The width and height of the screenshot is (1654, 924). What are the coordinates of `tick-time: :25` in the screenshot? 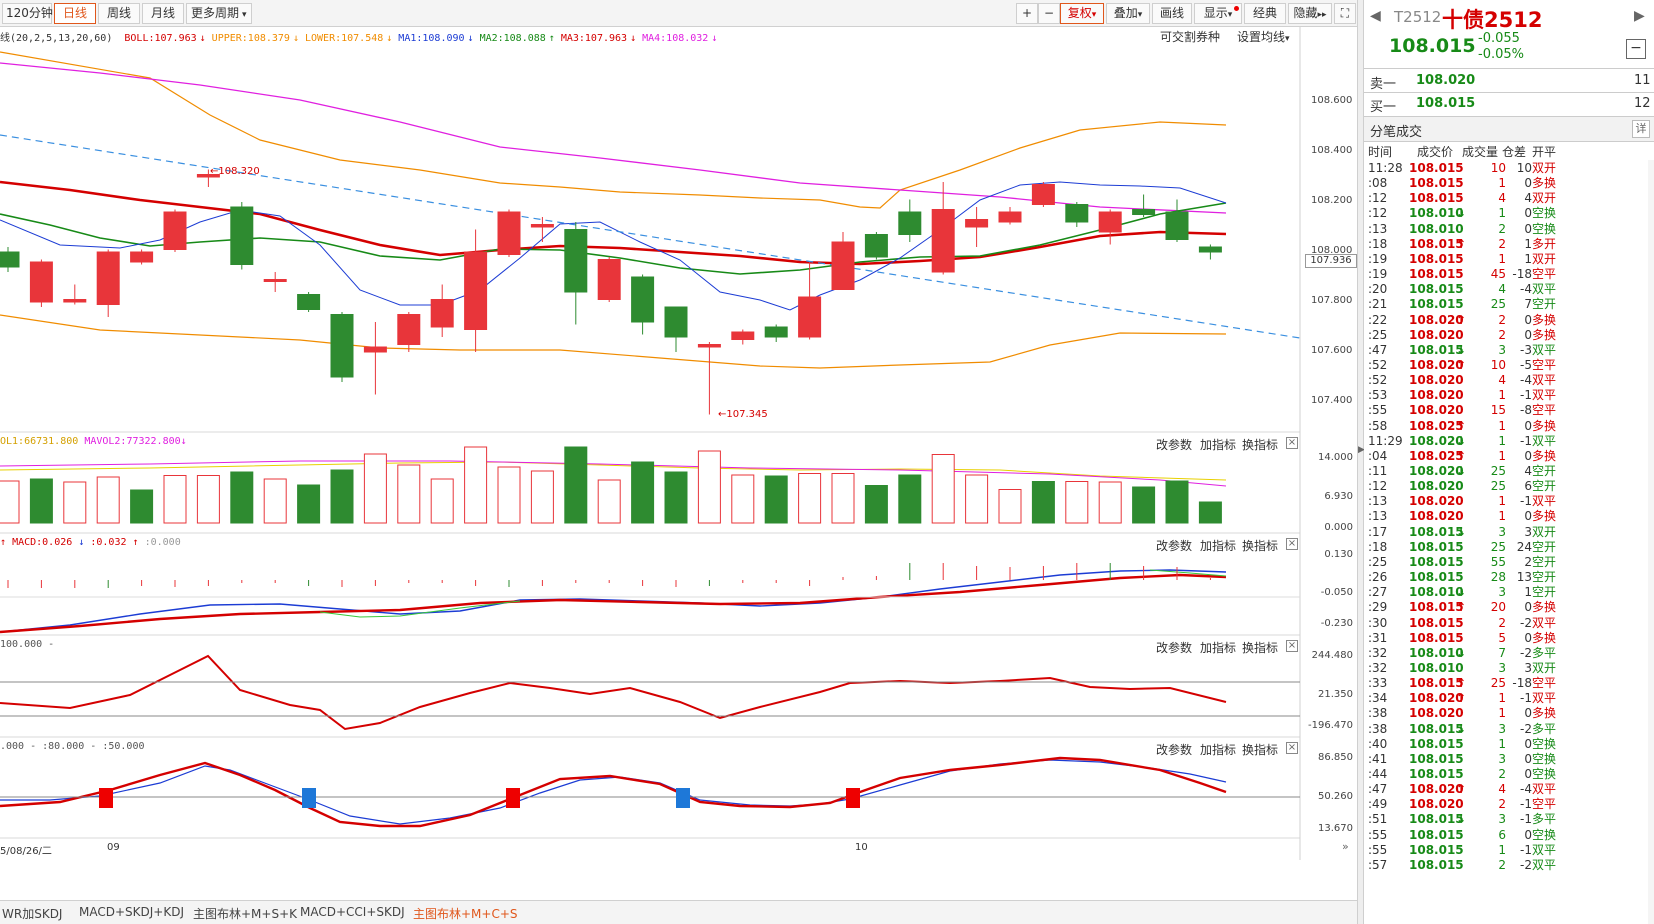 It's located at (1378, 561).